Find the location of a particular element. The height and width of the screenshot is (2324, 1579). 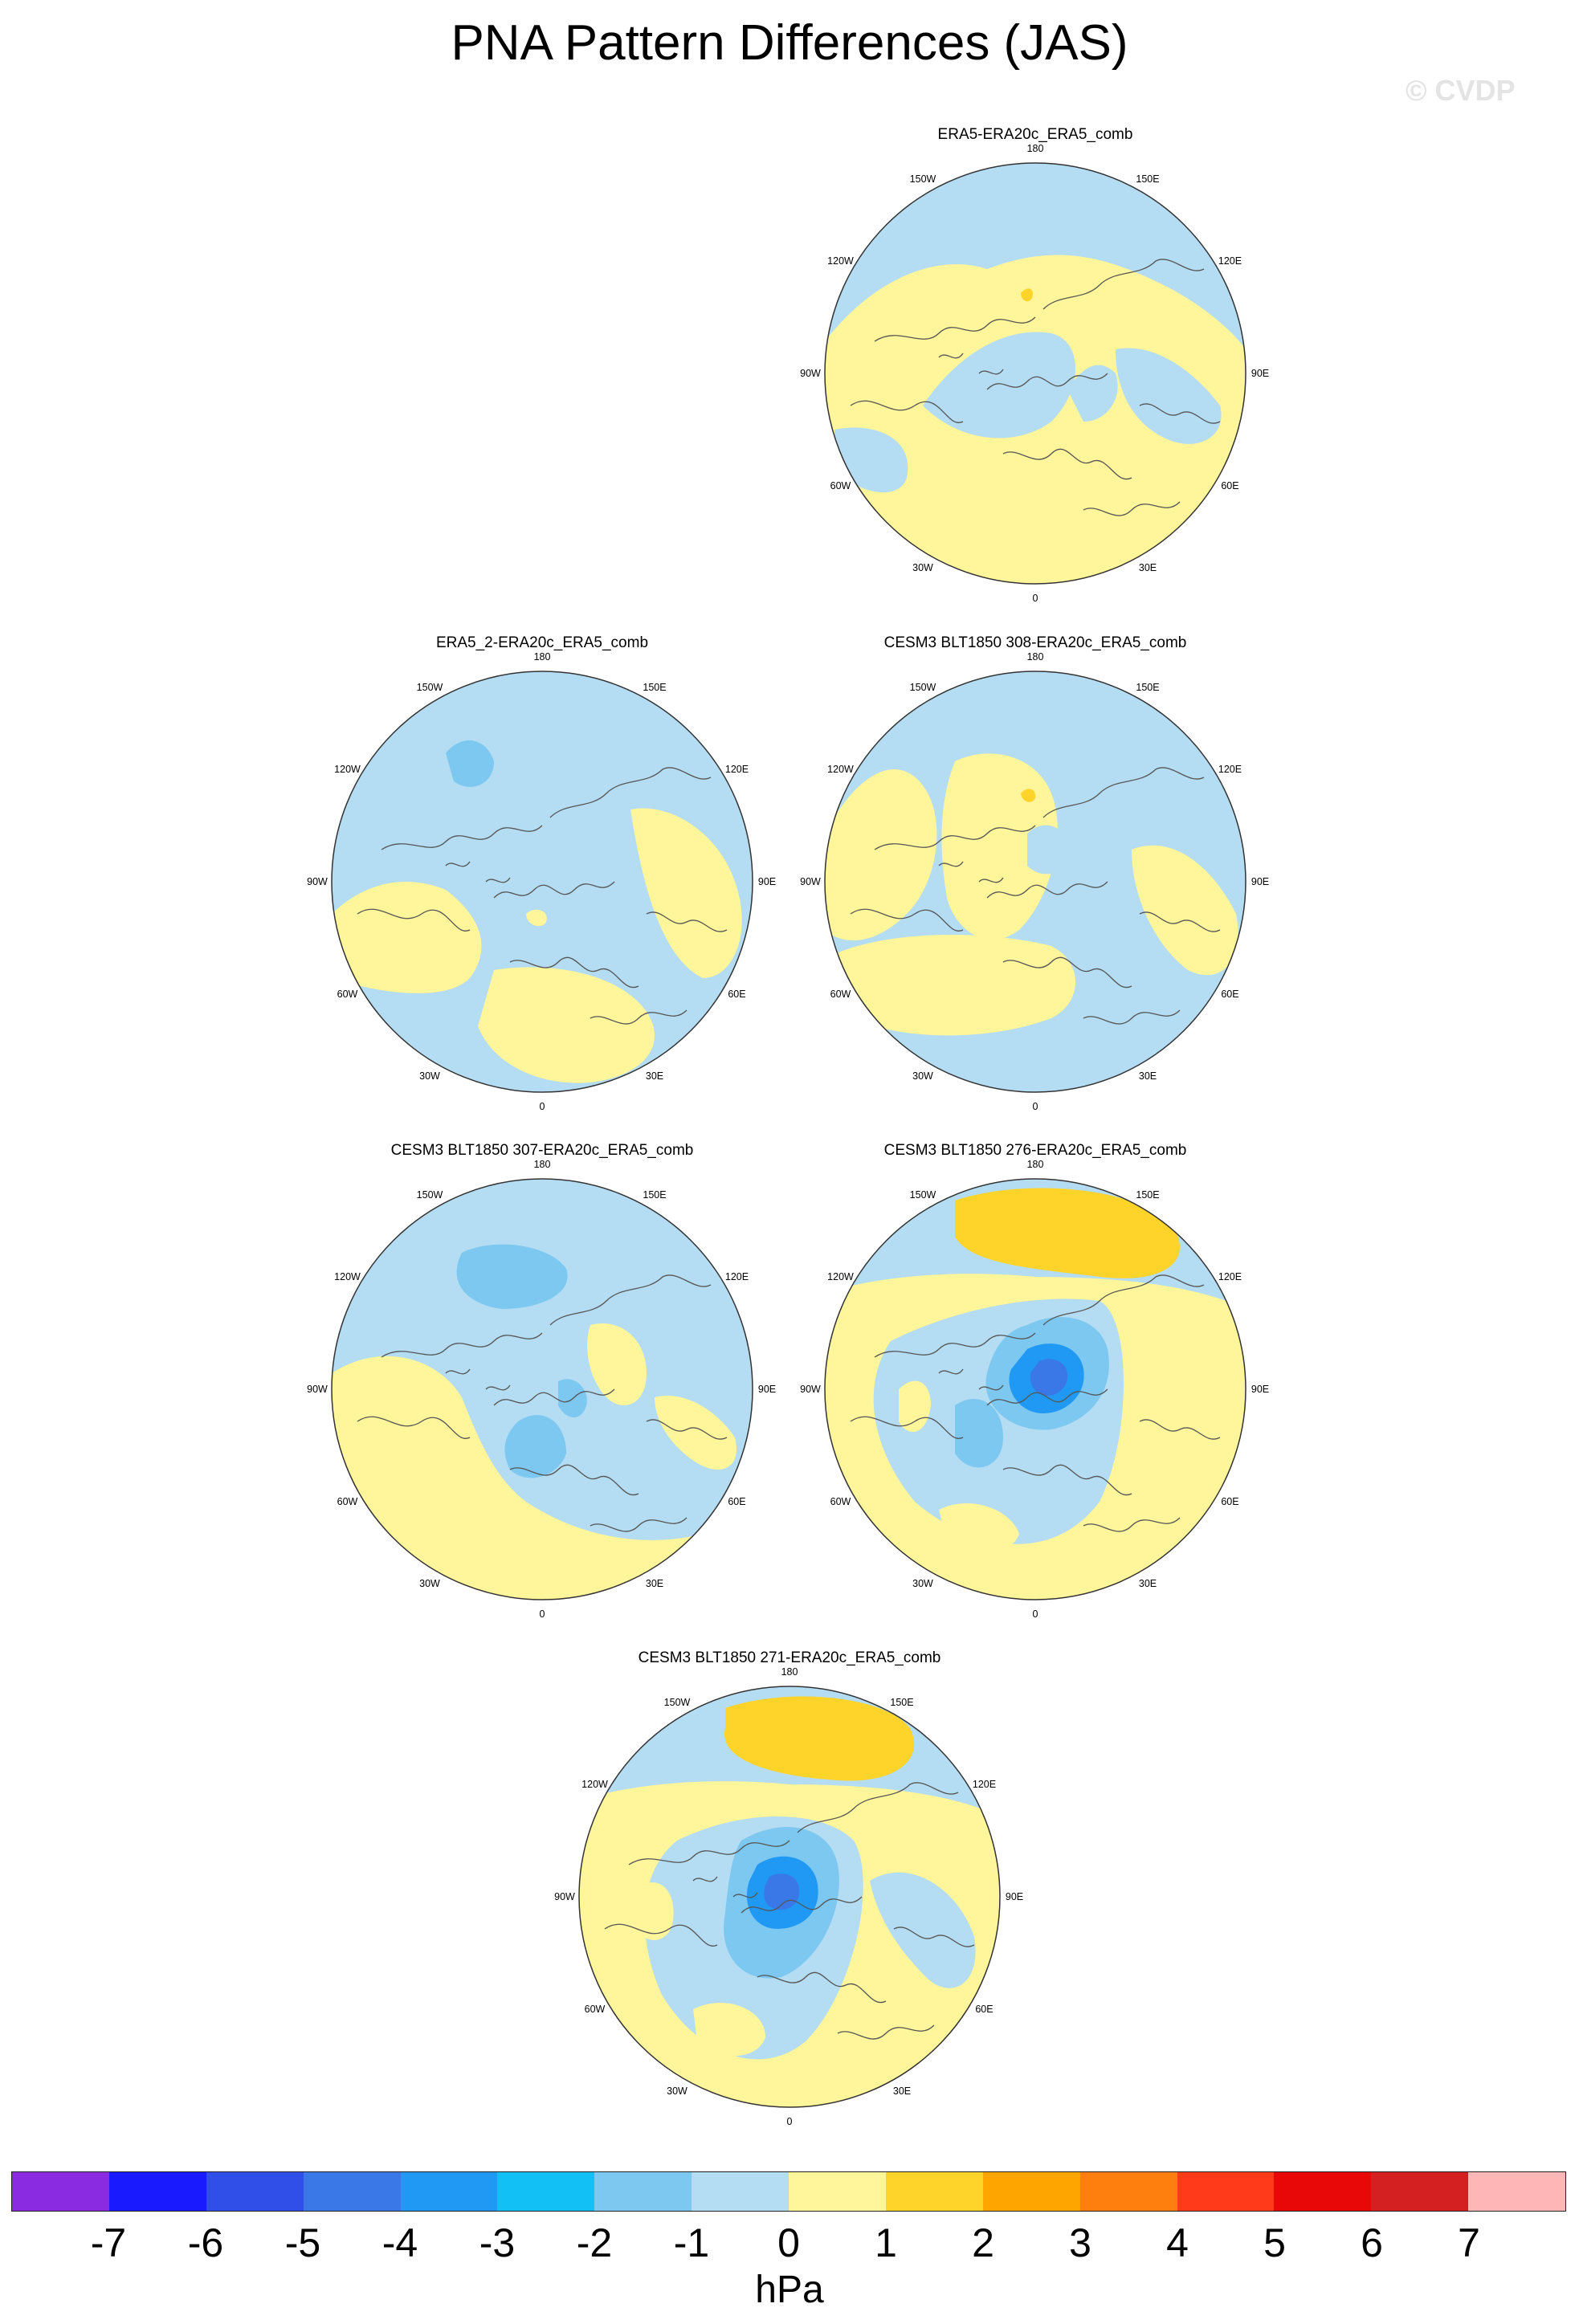

coordinate-label: 90W is located at coordinates (317, 882).